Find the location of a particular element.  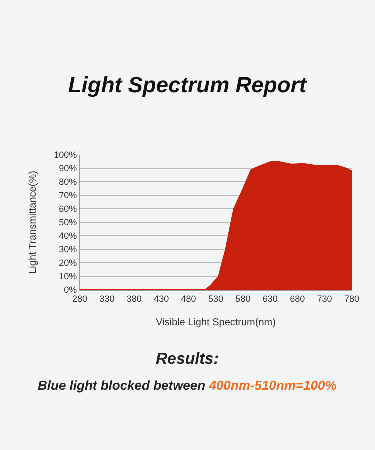

x-tick-label: 430 is located at coordinates (162, 299).